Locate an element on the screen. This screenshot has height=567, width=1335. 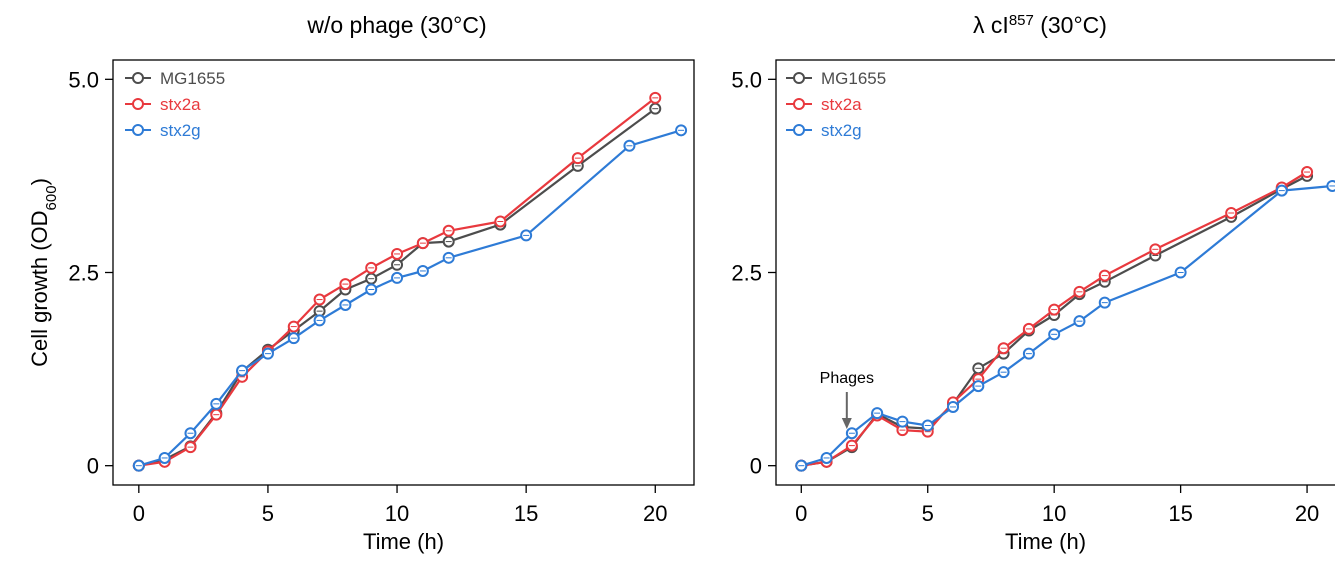
chart-title: λ cI857 (30°C) is located at coordinates (1040, 25).